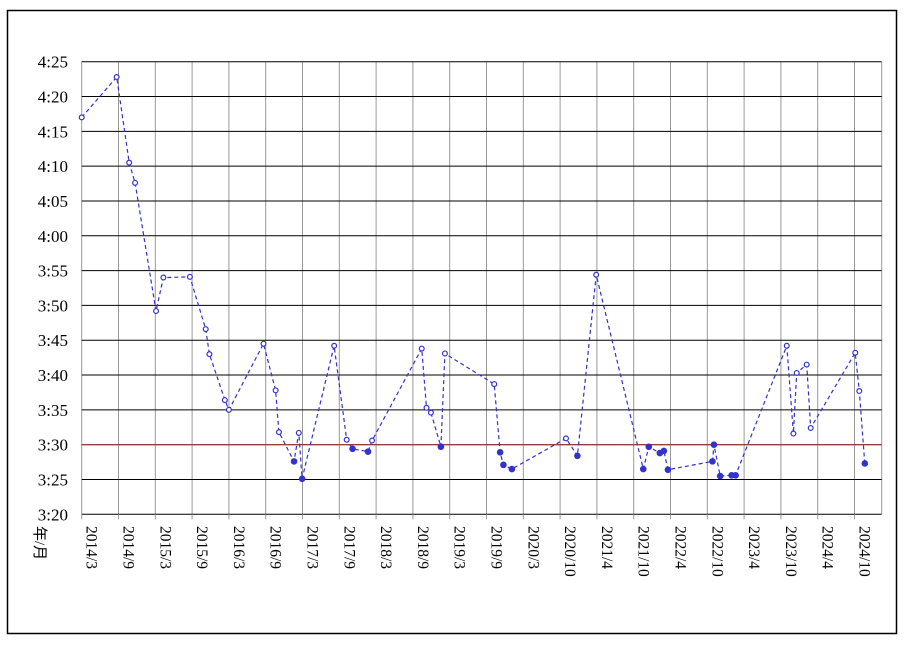 The width and height of the screenshot is (904, 645). I want to click on y-tick-label: 3:50, so click(53, 305).